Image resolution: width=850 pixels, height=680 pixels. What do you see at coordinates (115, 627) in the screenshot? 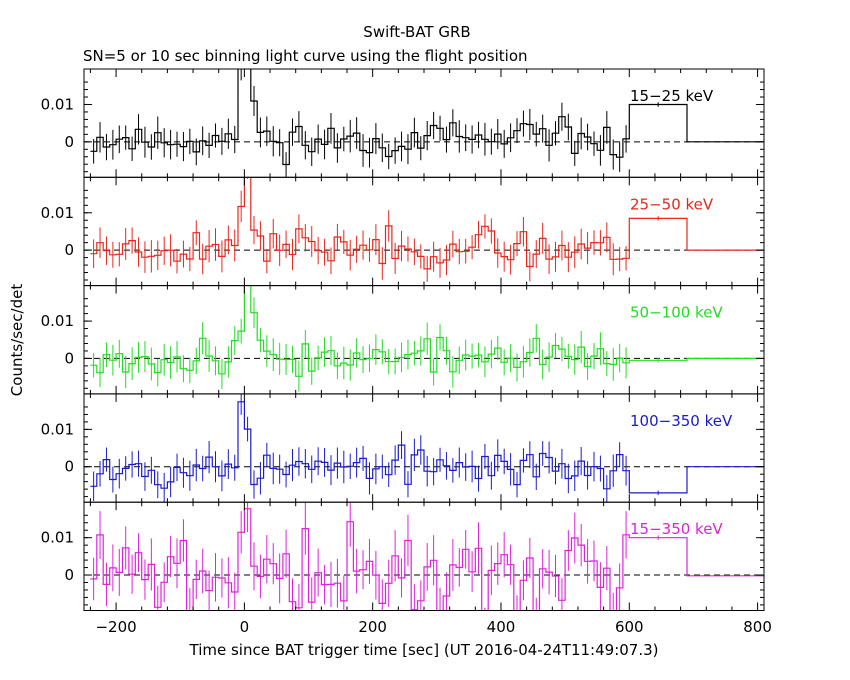
I see `x-tick-label: −200` at bounding box center [115, 627].